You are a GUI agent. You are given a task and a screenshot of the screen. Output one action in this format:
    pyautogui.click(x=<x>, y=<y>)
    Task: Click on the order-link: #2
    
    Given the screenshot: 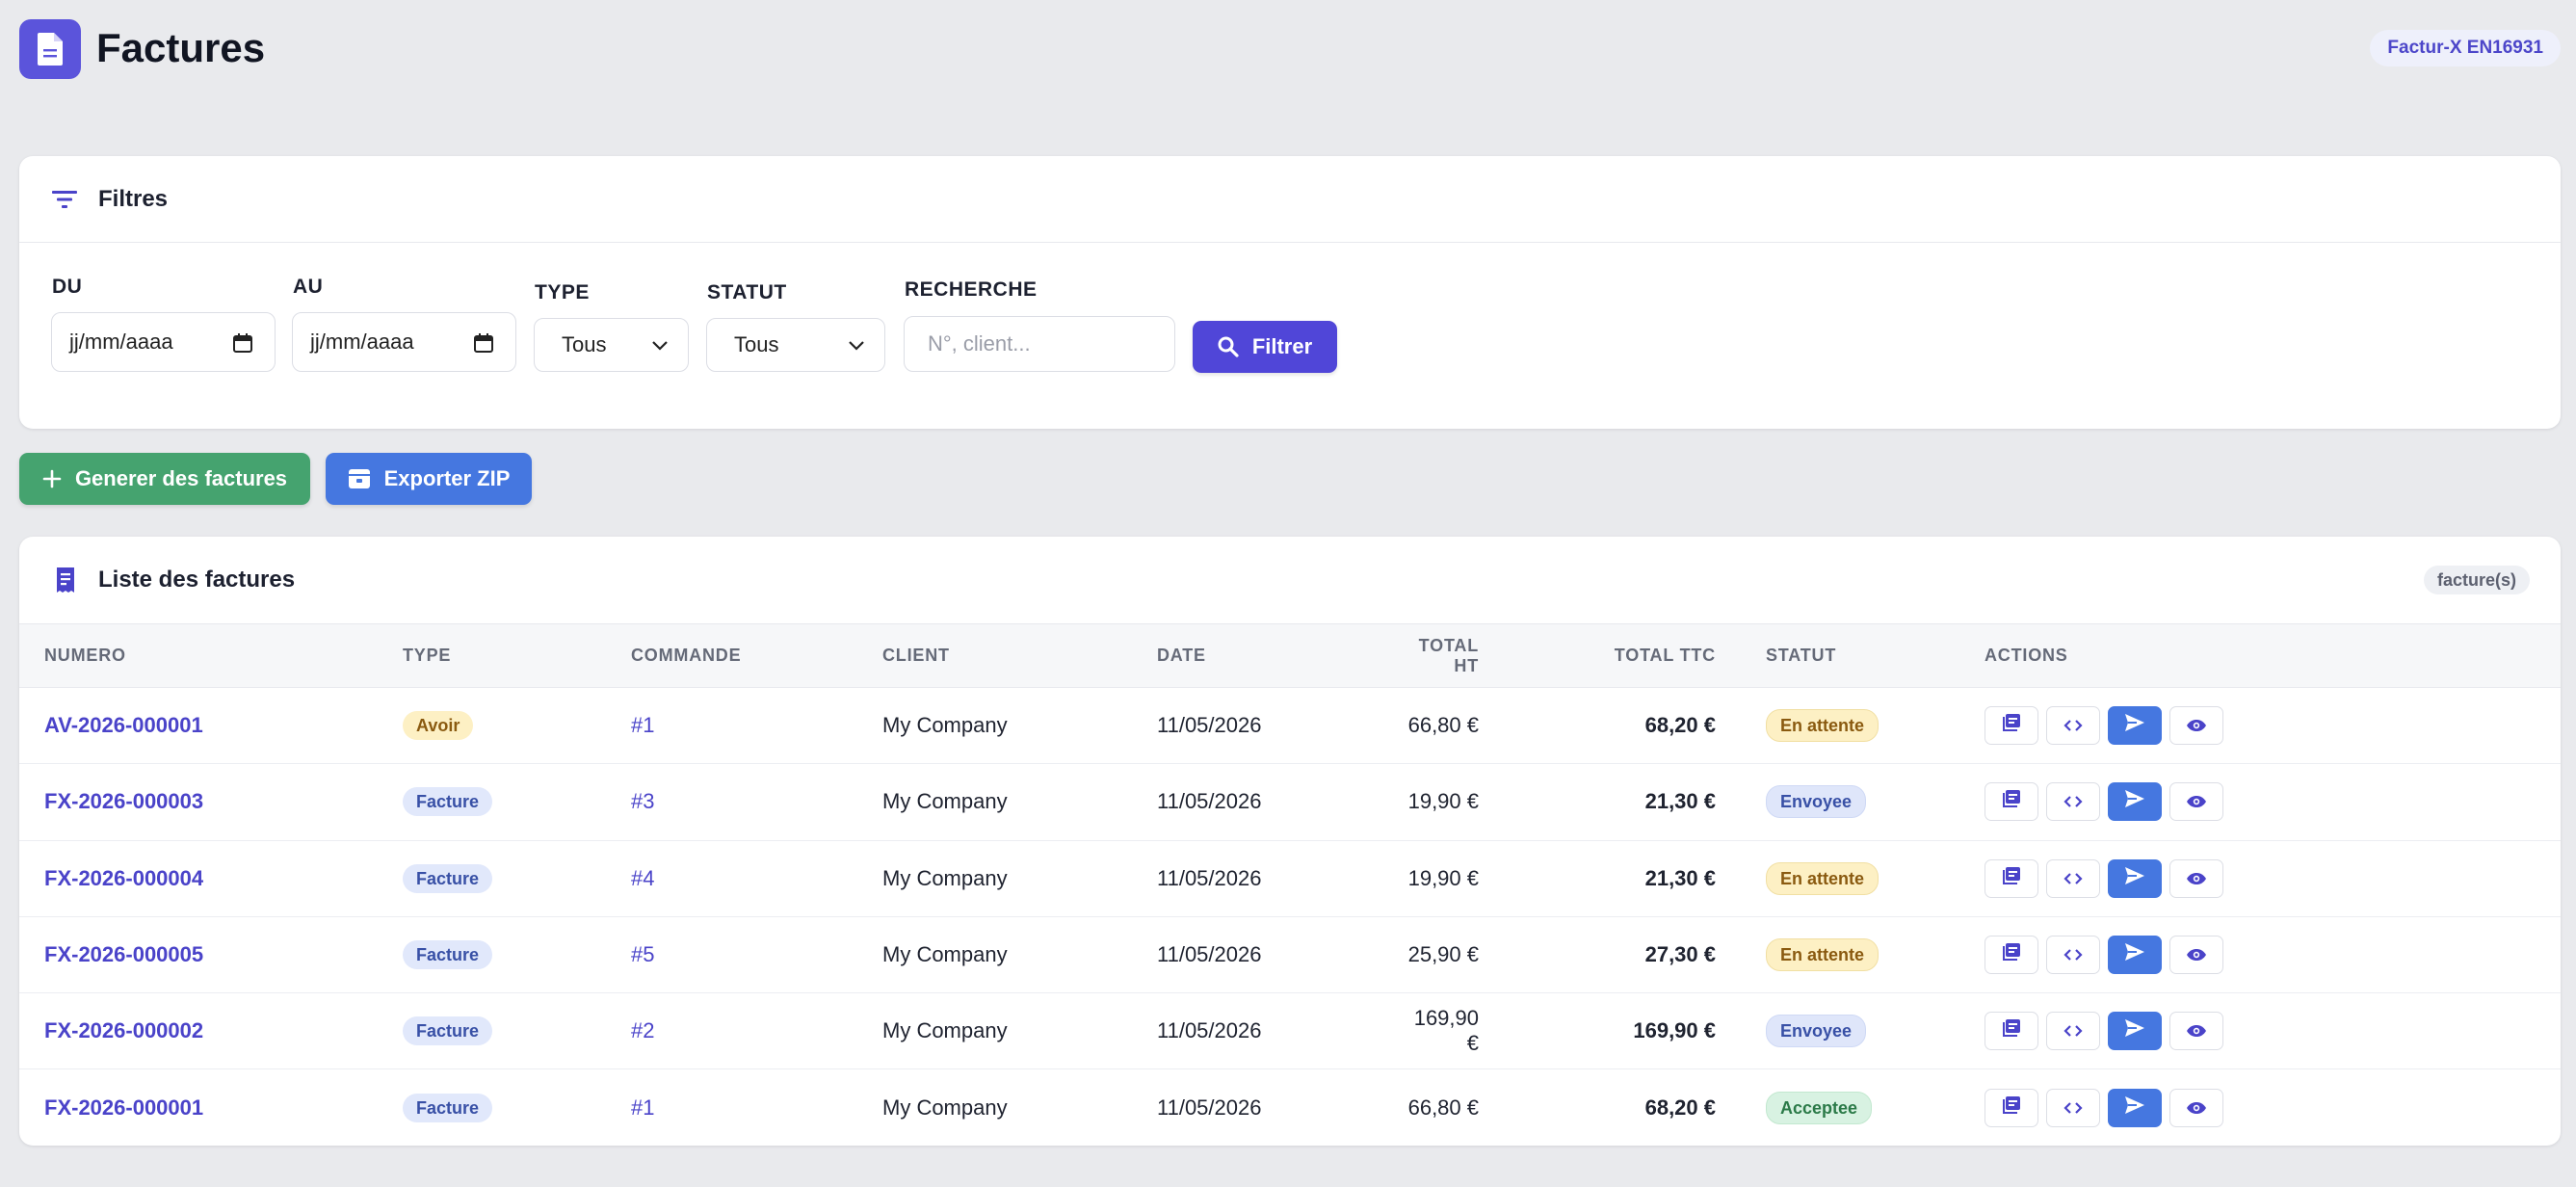 What is the action you would take?
    pyautogui.click(x=643, y=1030)
    